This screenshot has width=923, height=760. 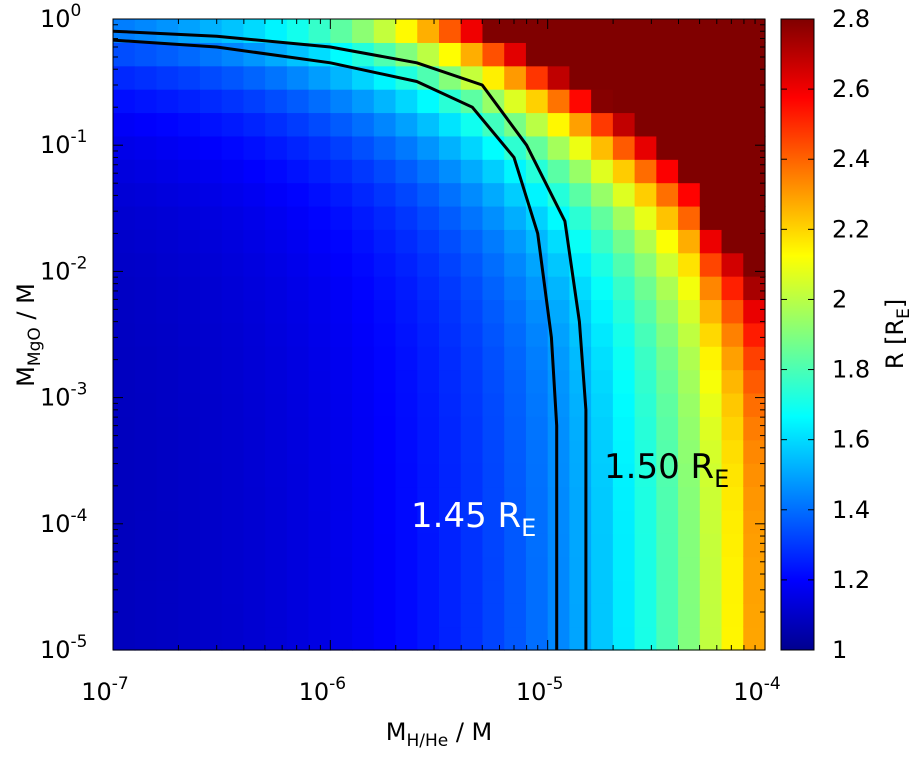 I want to click on colorbar-tick-label: 2, so click(x=839, y=299).